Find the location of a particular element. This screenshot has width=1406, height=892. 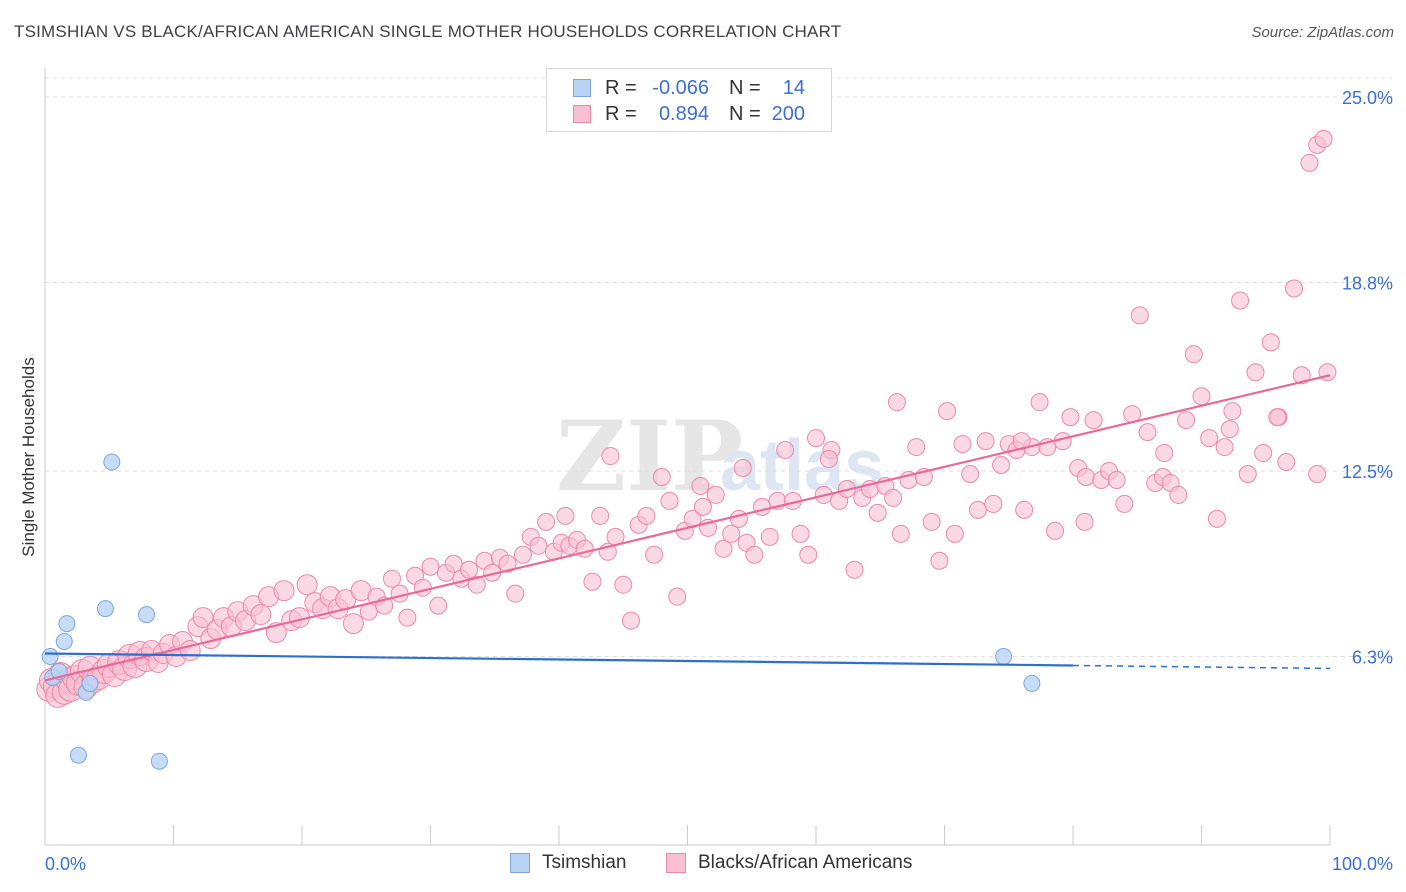

legend-label: Tsimshian is located at coordinates (584, 862).